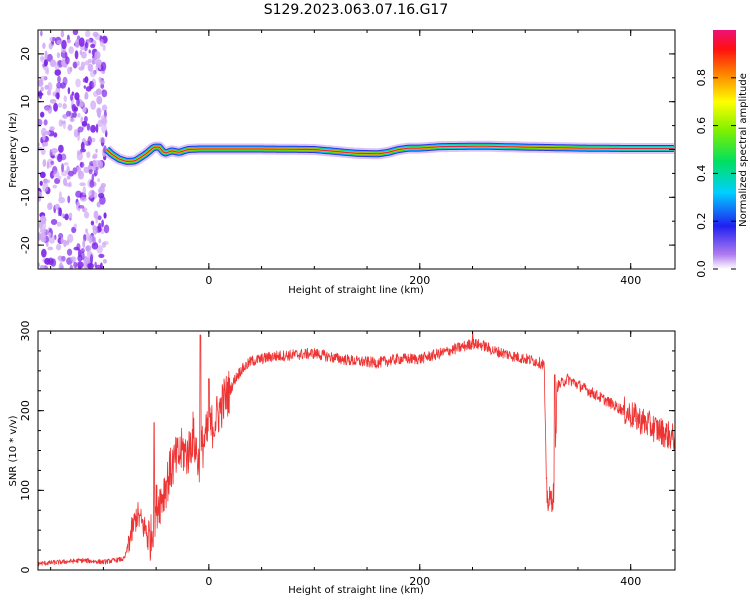 Image resolution: width=750 pixels, height=600 pixels. I want to click on colorbar-tick-label: 0.0, so click(701, 269).